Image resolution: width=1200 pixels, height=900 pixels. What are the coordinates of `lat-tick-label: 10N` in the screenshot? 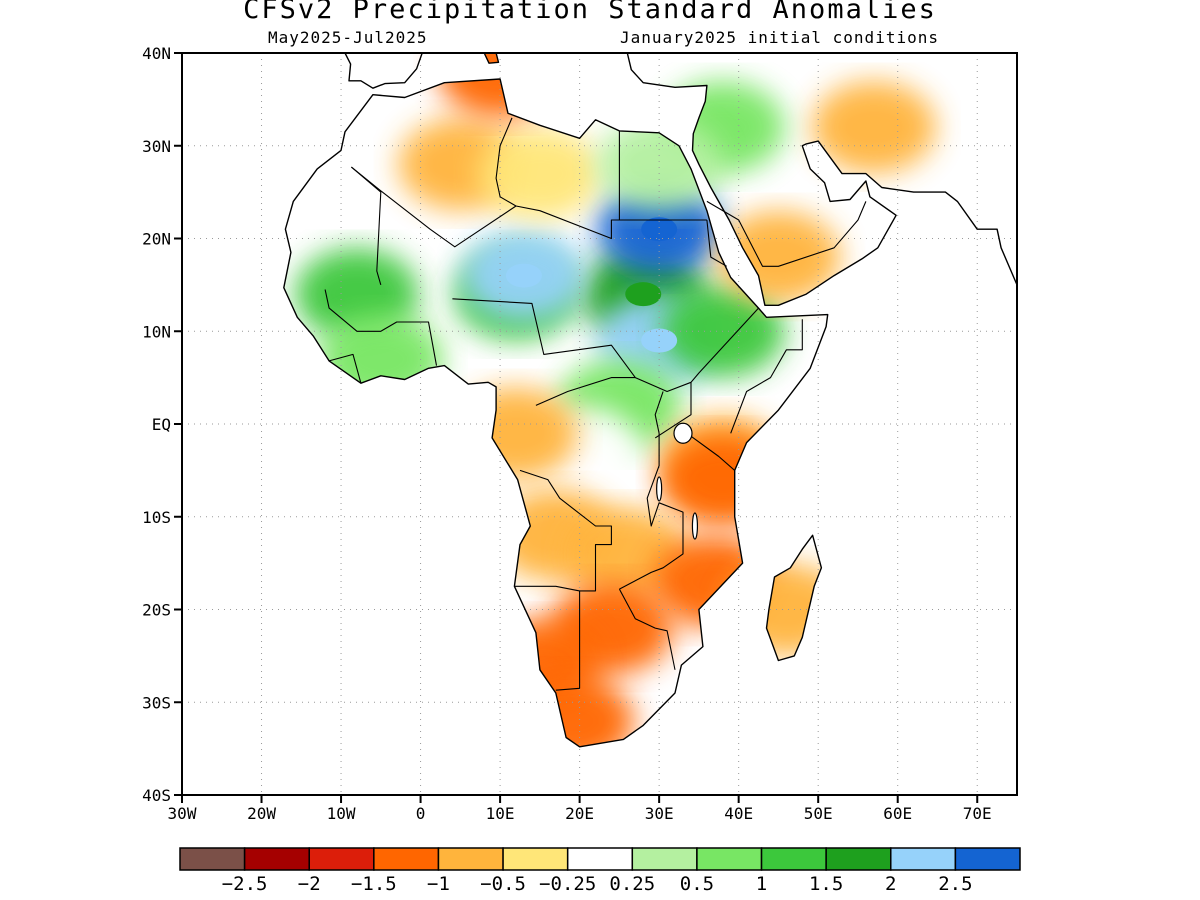 It's located at (156, 331).